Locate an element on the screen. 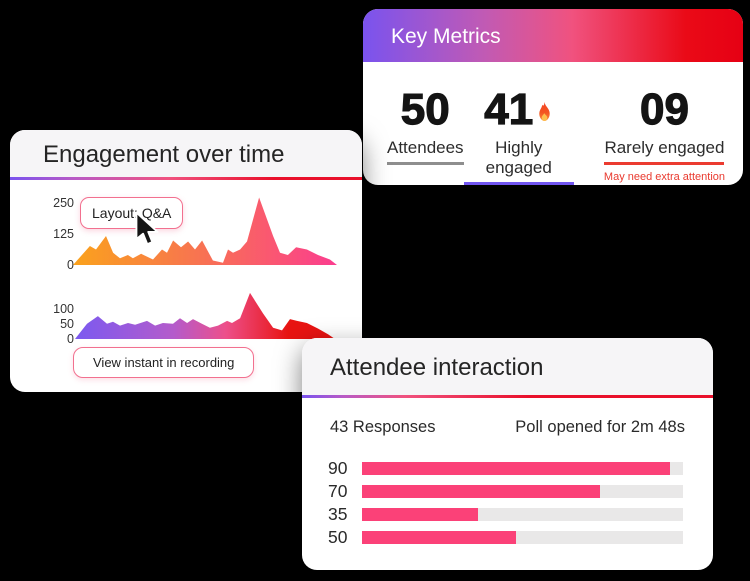 The width and height of the screenshot is (750, 581). poll-bar-value: 35 is located at coordinates (338, 514).